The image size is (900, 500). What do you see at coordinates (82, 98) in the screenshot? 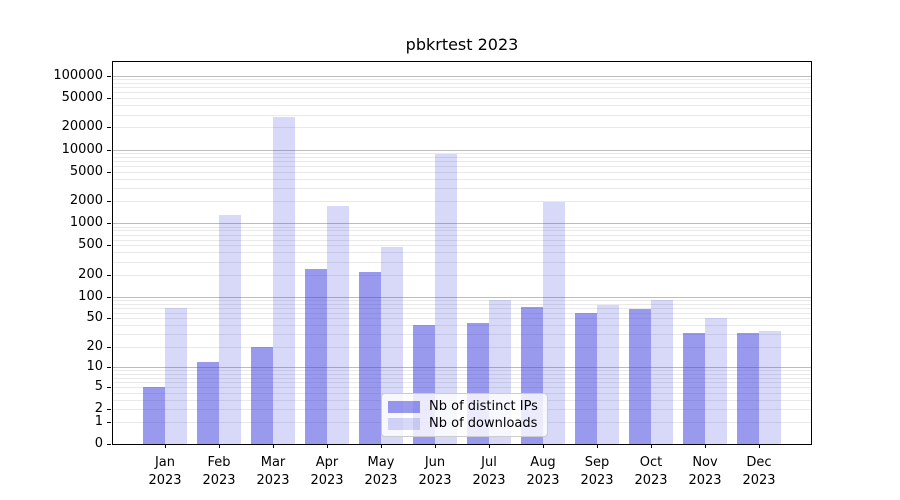
I see `y-tick-label-50000: 50000` at bounding box center [82, 98].